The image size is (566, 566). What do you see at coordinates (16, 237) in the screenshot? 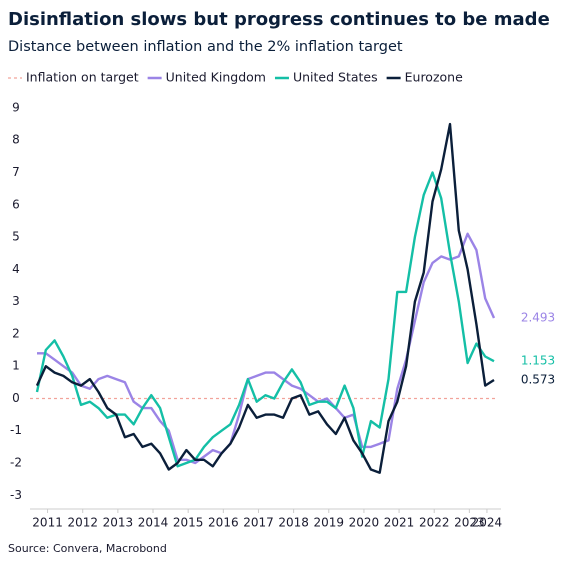
I see `y-tick-label: 5` at bounding box center [16, 237].